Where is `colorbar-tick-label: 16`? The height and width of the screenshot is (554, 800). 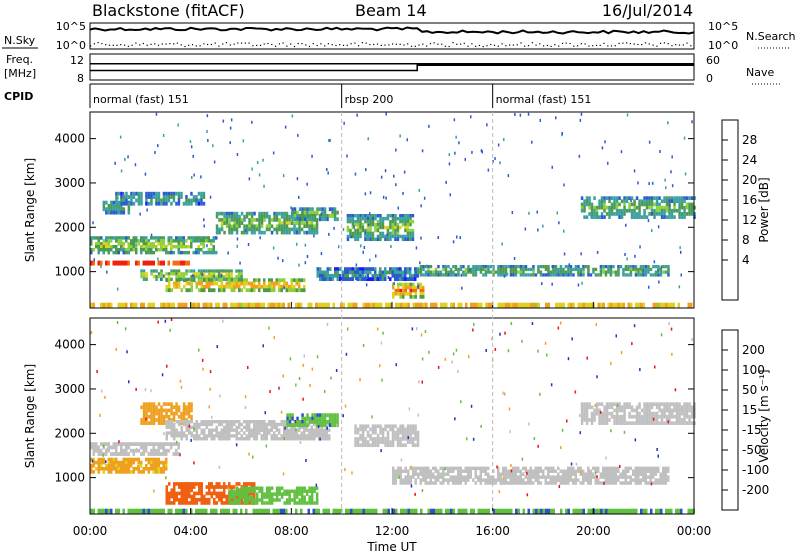
colorbar-tick-label: 16 is located at coordinates (749, 200).